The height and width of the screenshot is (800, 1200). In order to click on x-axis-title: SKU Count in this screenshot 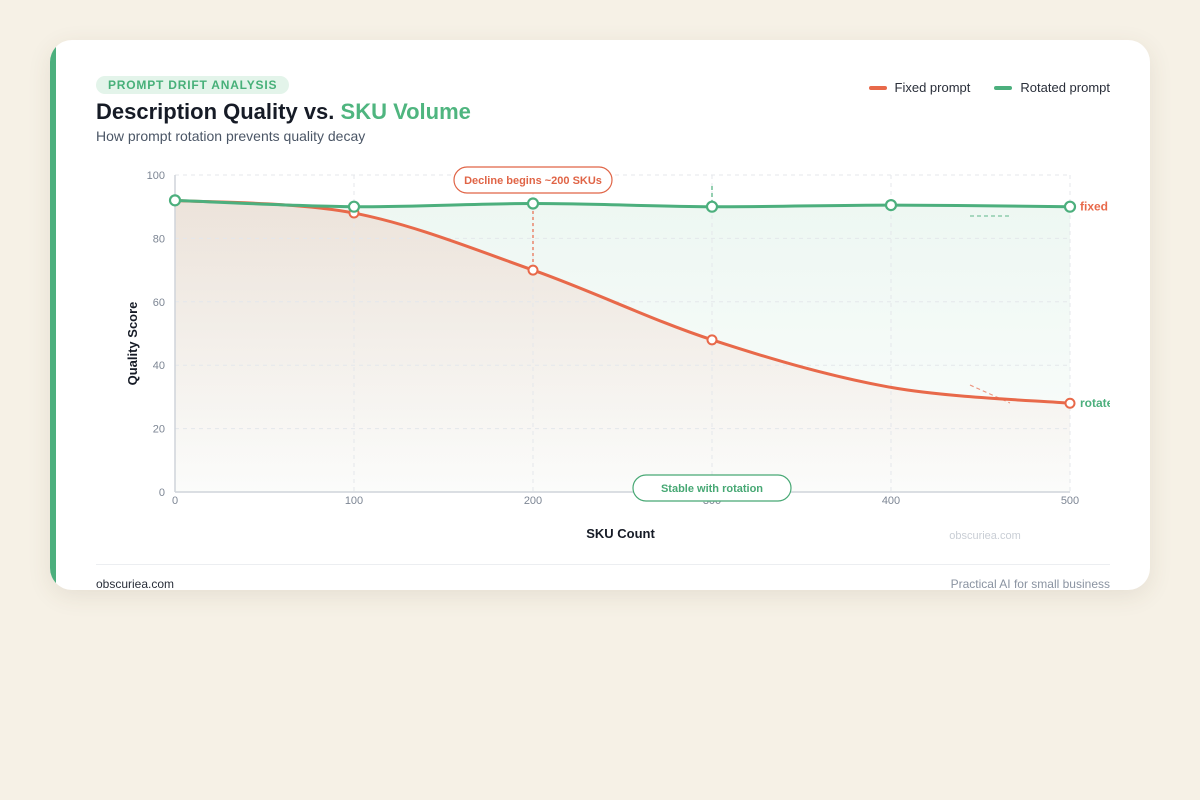, I will do `click(620, 533)`.